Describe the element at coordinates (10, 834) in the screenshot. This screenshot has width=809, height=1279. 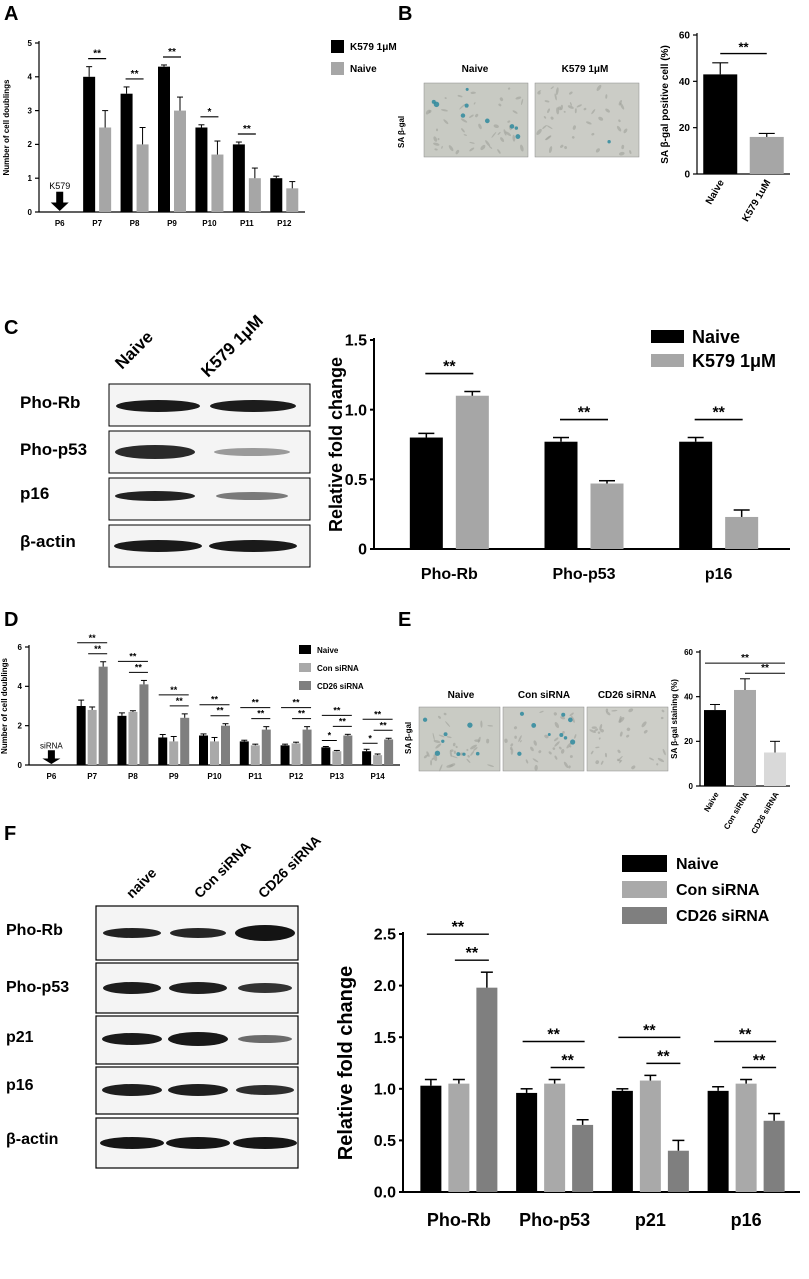
I see `panel-letter-f: F` at that location.